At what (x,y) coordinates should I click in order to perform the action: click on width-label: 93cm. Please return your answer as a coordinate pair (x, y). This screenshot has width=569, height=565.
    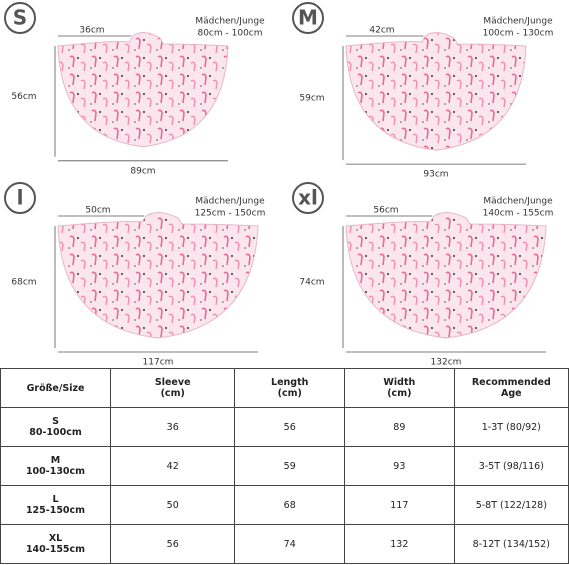
    Looking at the image, I should click on (435, 175).